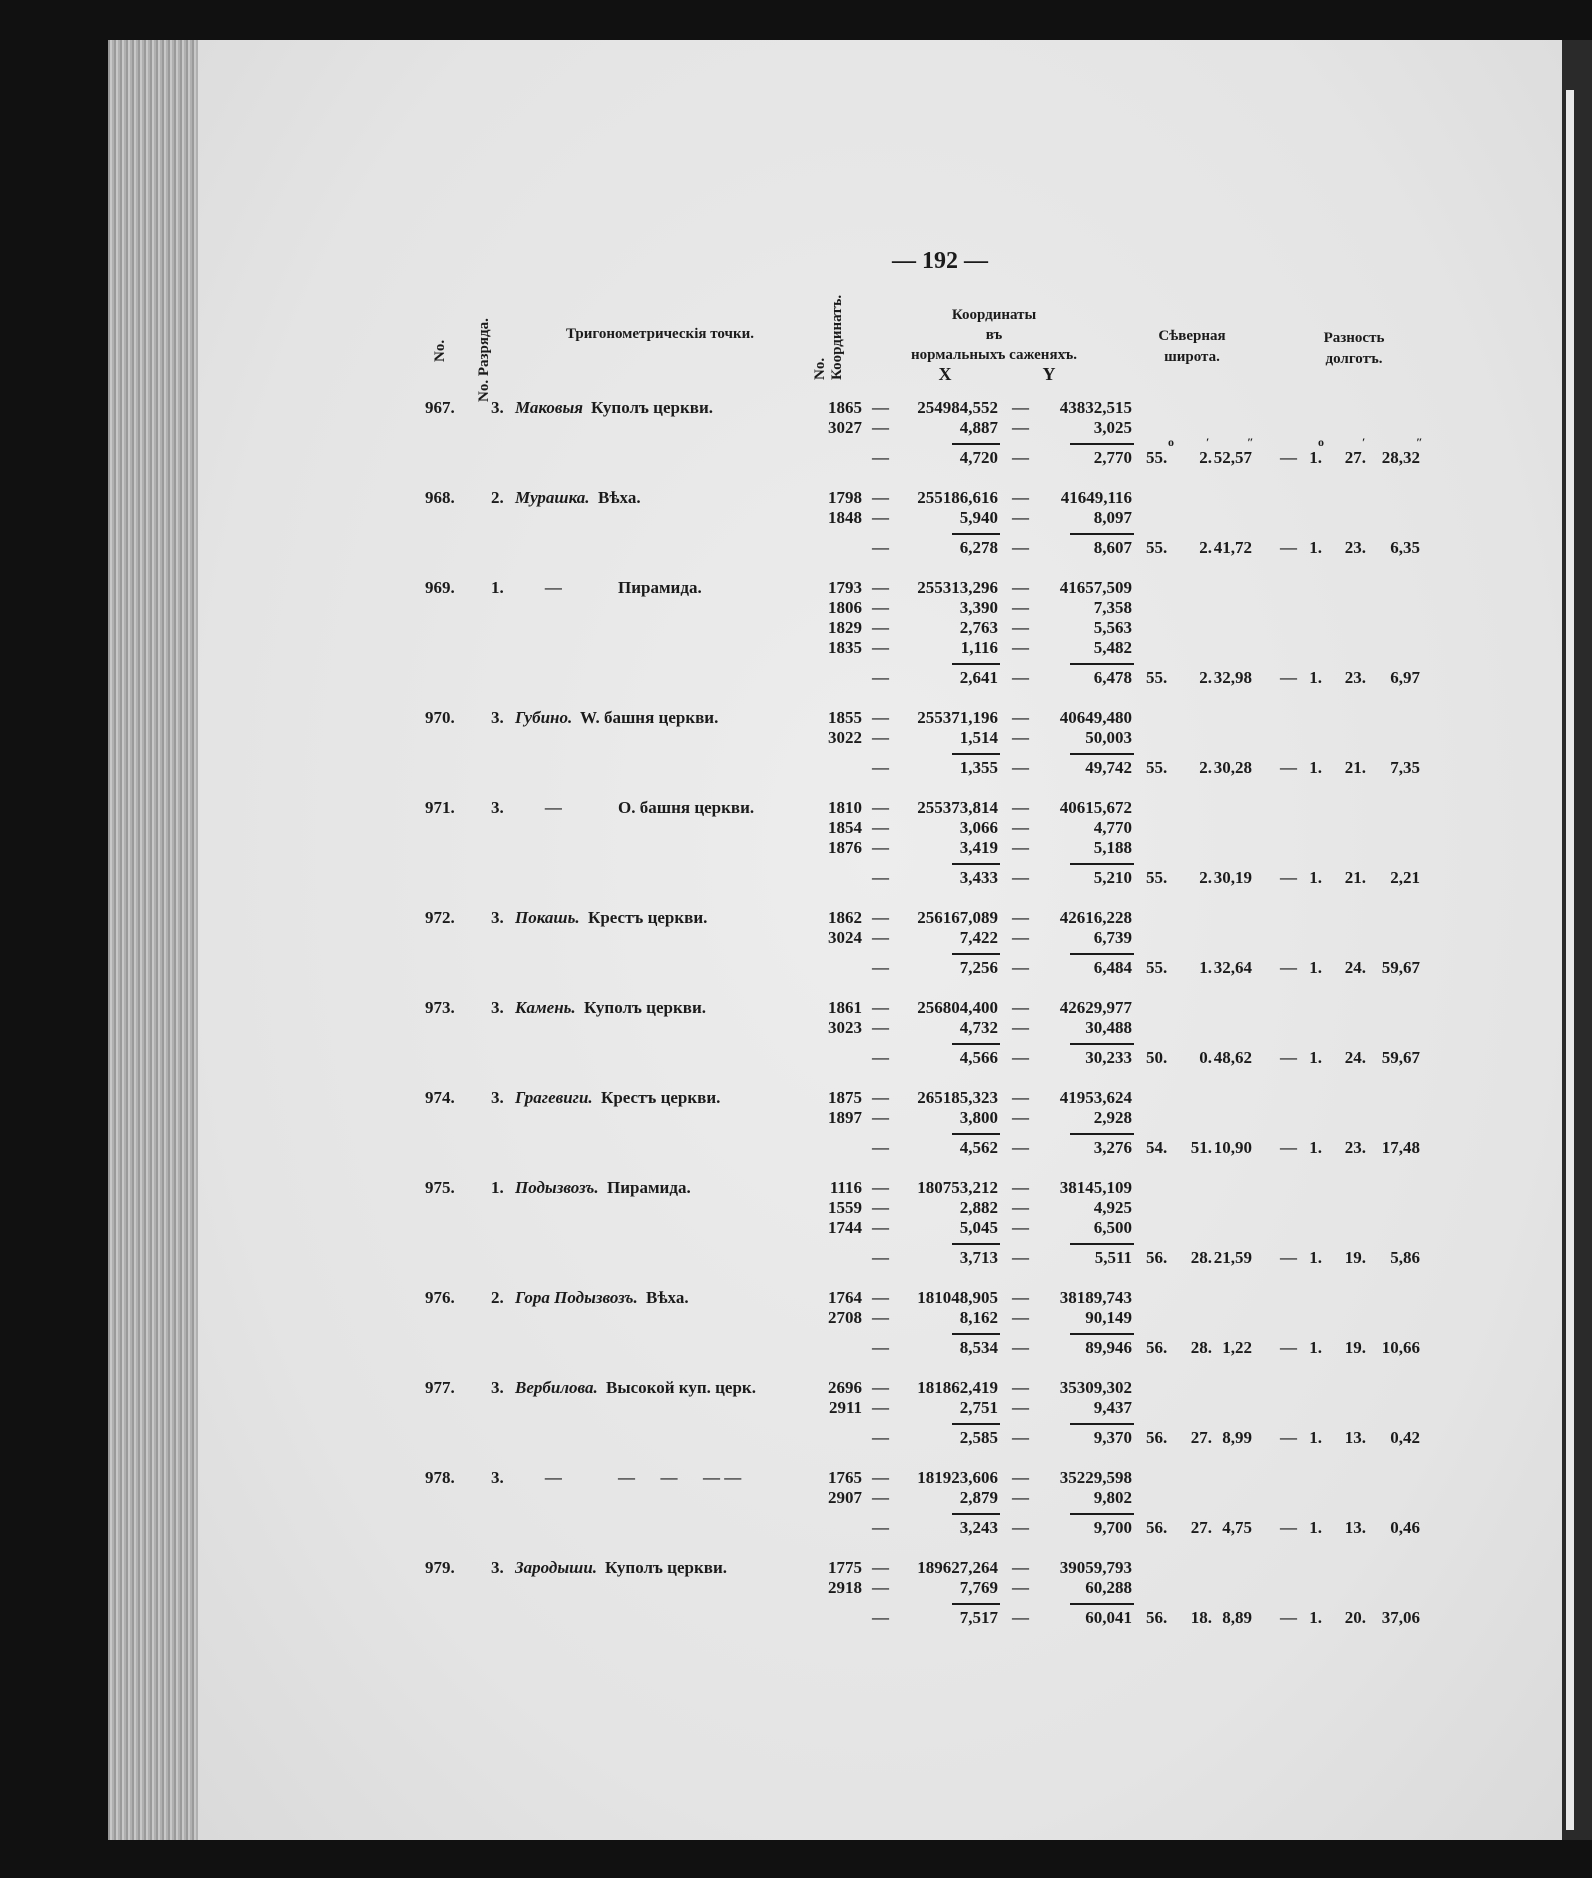 The image size is (1592, 1878). I want to click on point-number: 978., so click(440, 1477).